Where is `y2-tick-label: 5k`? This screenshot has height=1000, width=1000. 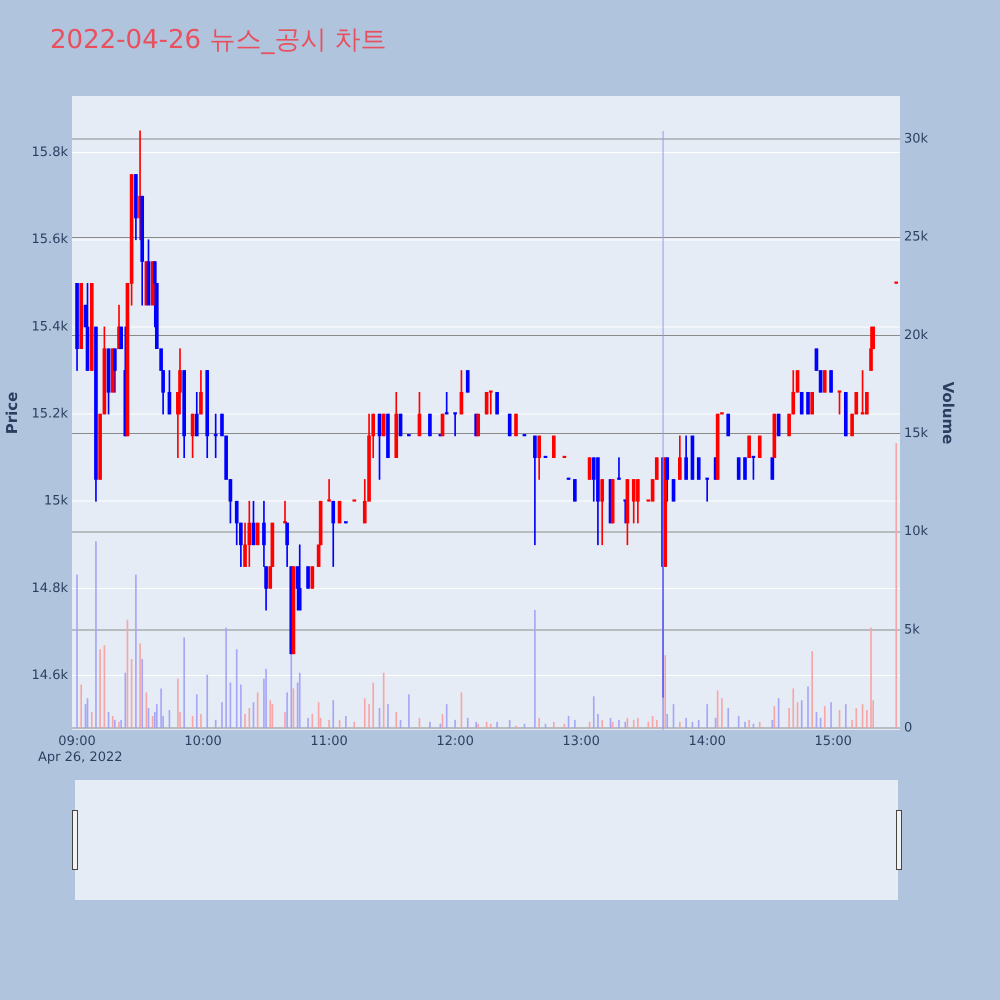
y2-tick-label: 5k is located at coordinates (912, 630).